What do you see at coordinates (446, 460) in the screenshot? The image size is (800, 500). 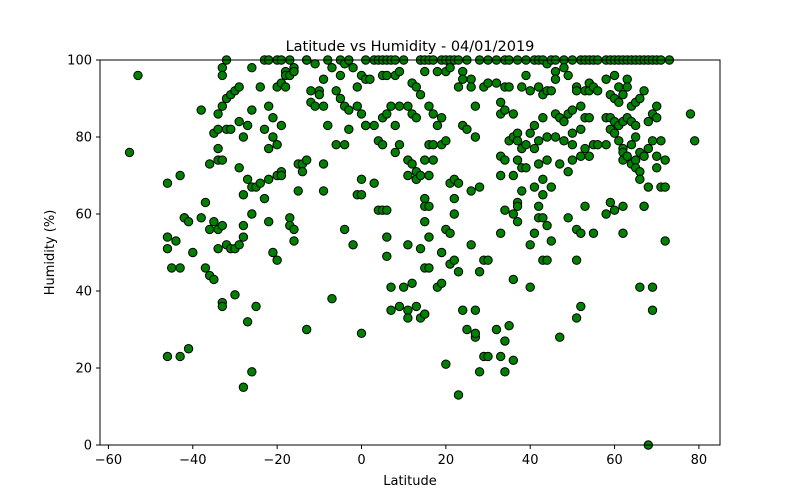 I see `x-tick-label: 20` at bounding box center [446, 460].